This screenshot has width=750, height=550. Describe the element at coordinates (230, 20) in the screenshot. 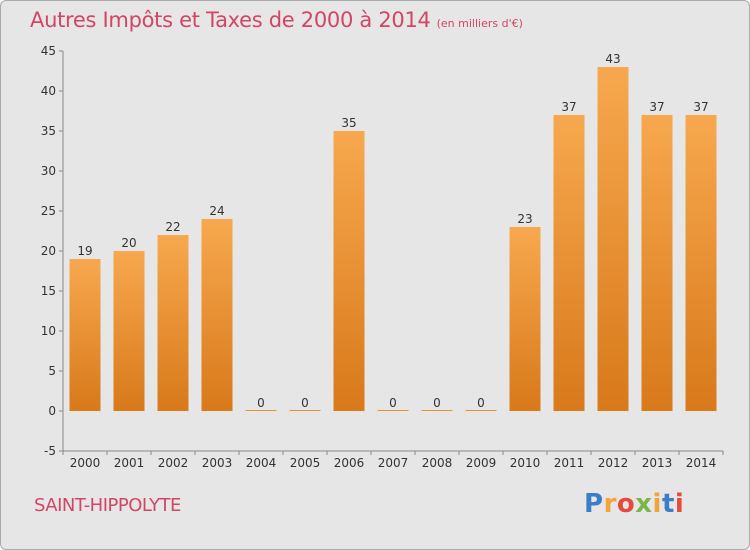

I see `title-text: Autres Impôts et Taxes de 2000 à 2014` at that location.